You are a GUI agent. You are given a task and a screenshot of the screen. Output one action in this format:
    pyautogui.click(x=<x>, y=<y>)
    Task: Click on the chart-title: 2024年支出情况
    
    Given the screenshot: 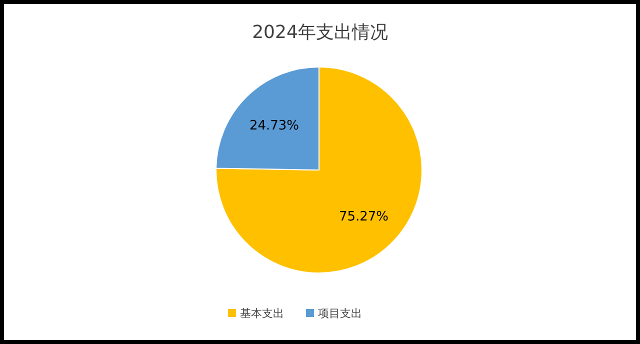 What is the action you would take?
    pyautogui.click(x=320, y=32)
    